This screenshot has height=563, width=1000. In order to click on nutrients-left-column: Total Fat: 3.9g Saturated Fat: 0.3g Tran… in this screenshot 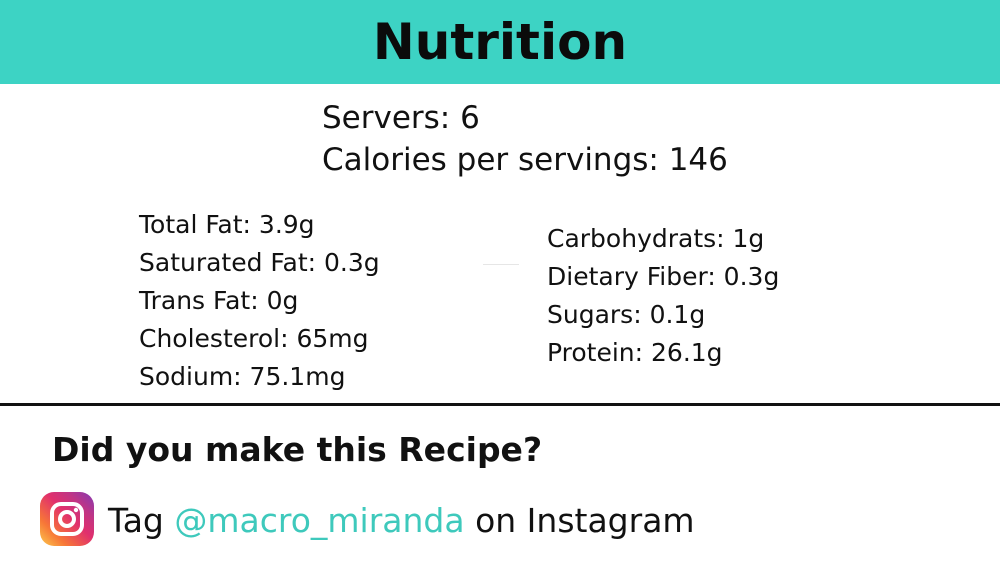, I will do `click(259, 301)`.